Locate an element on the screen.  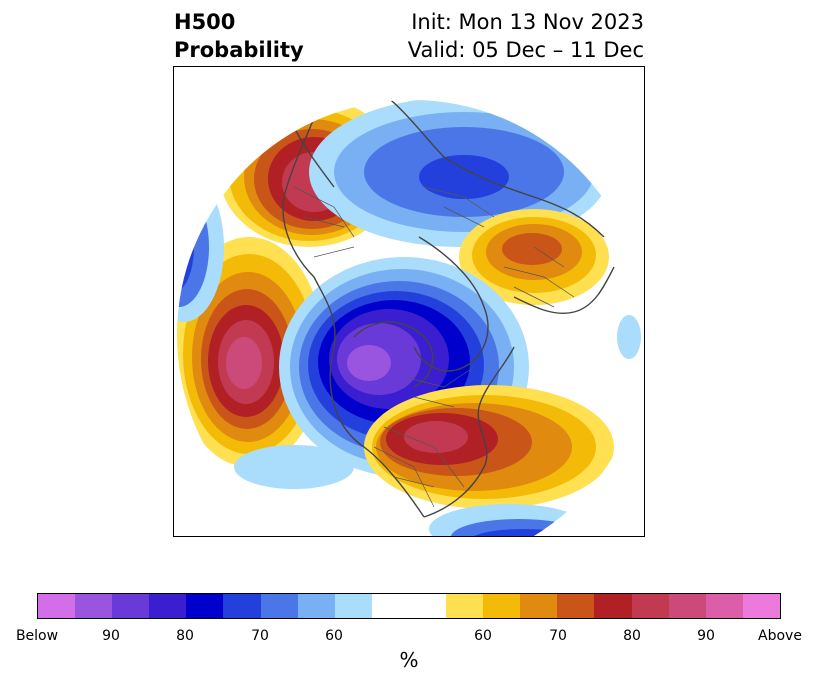
colorbar-swatch-neutral is located at coordinates (409, 606).